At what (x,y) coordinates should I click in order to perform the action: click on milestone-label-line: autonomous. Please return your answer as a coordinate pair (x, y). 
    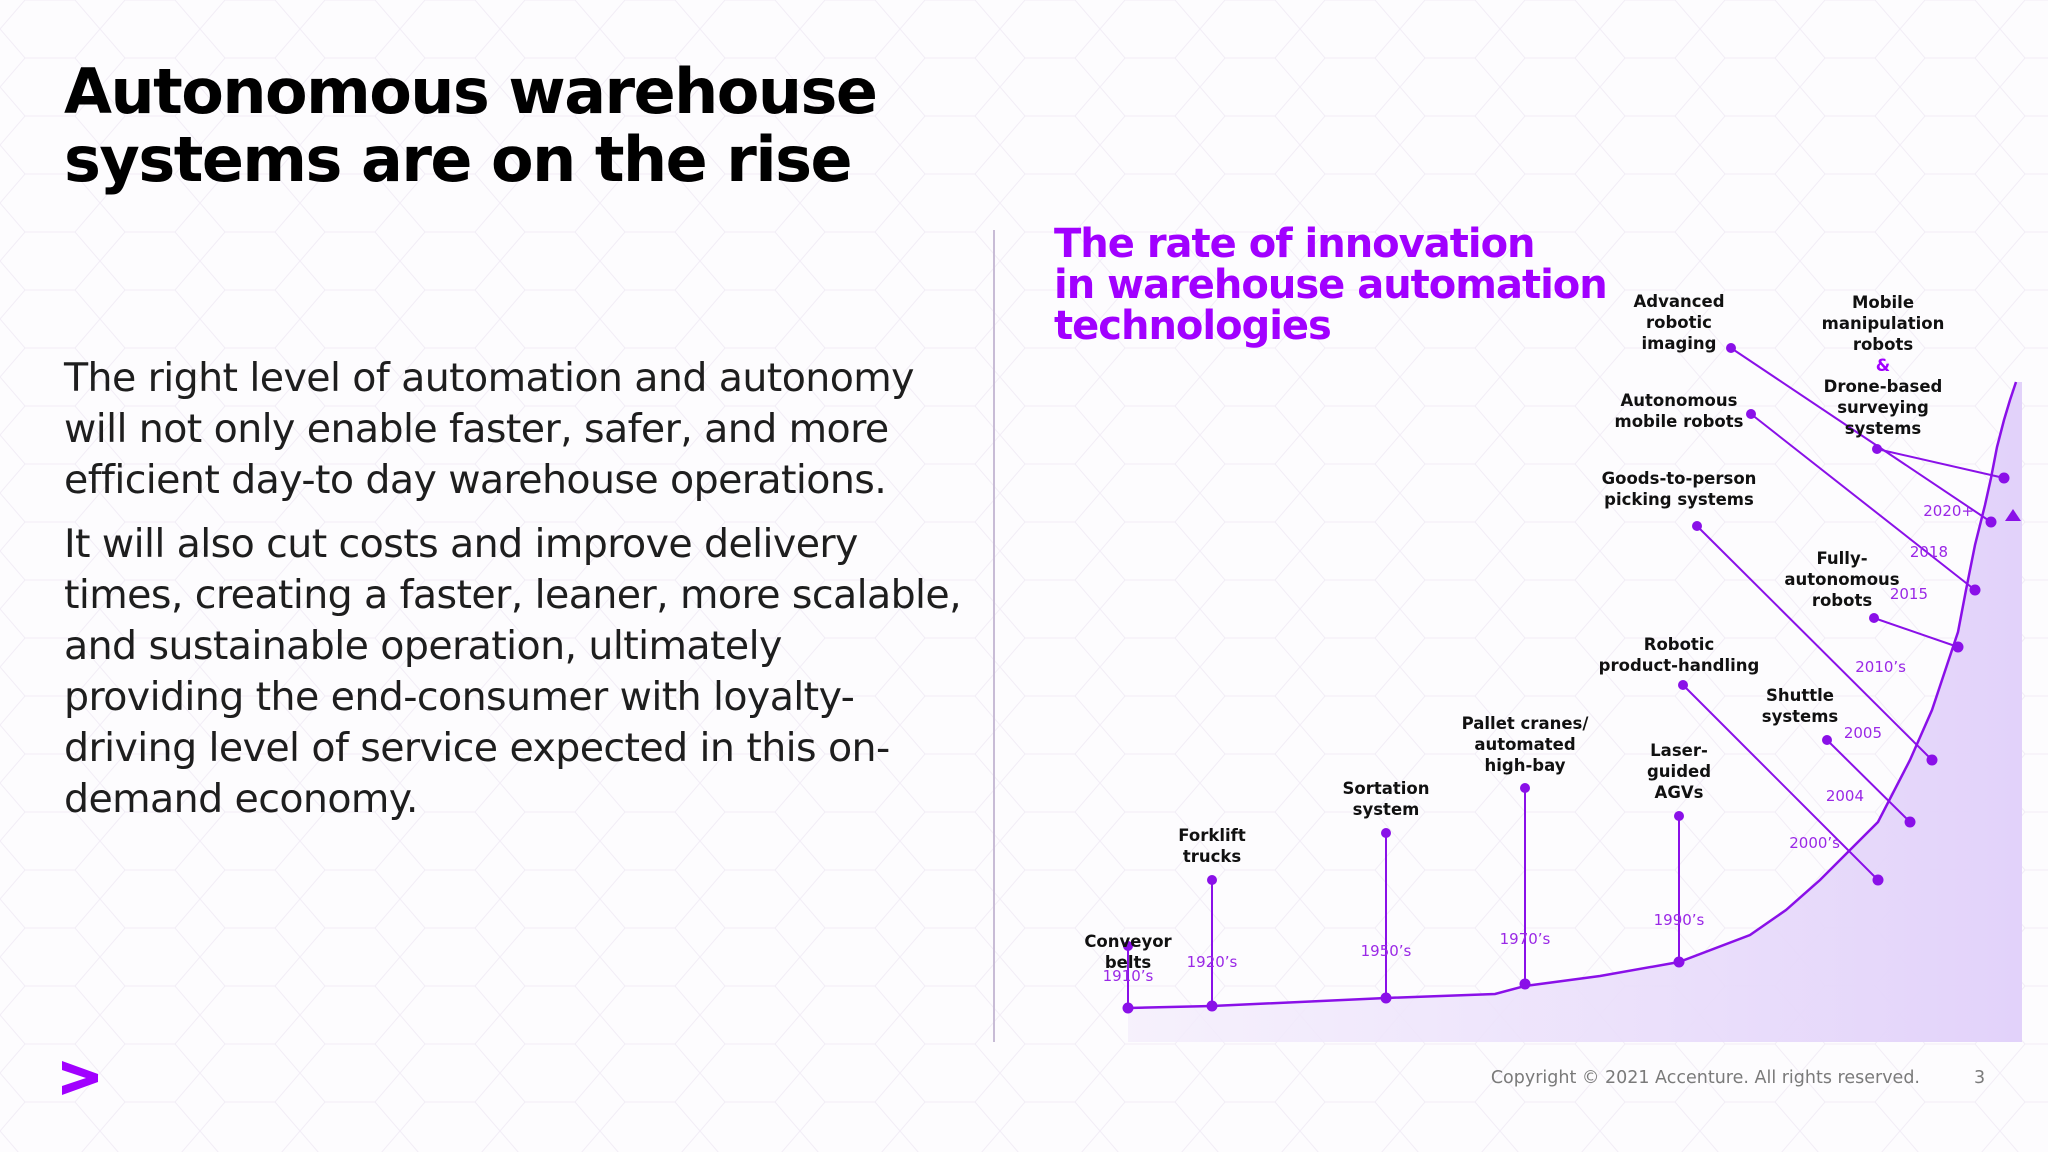
    Looking at the image, I should click on (1841, 579).